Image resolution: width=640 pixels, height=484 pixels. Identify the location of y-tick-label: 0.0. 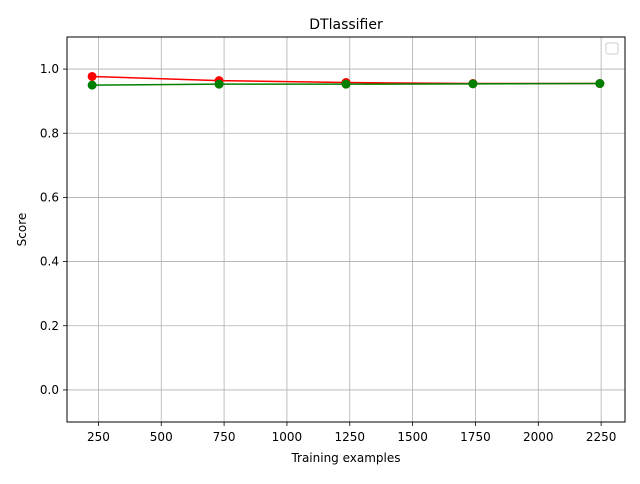
(49, 390).